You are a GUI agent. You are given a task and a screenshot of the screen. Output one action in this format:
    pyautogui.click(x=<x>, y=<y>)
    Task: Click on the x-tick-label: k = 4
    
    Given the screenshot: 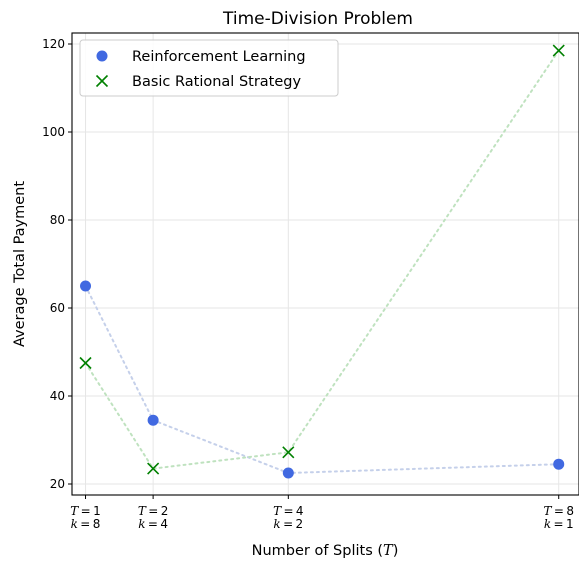 What is the action you would take?
    pyautogui.click(x=153, y=524)
    